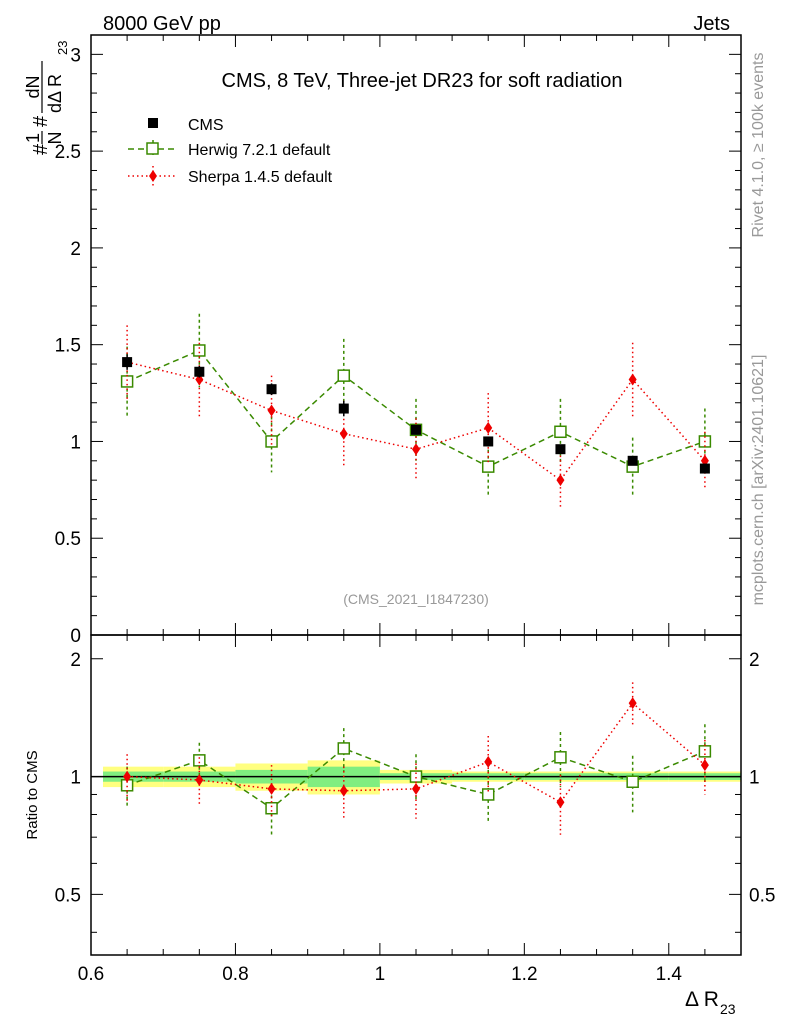 This screenshot has width=786, height=1024. What do you see at coordinates (416, 753) in the screenshot?
I see `ratio-series-line` at bounding box center [416, 753].